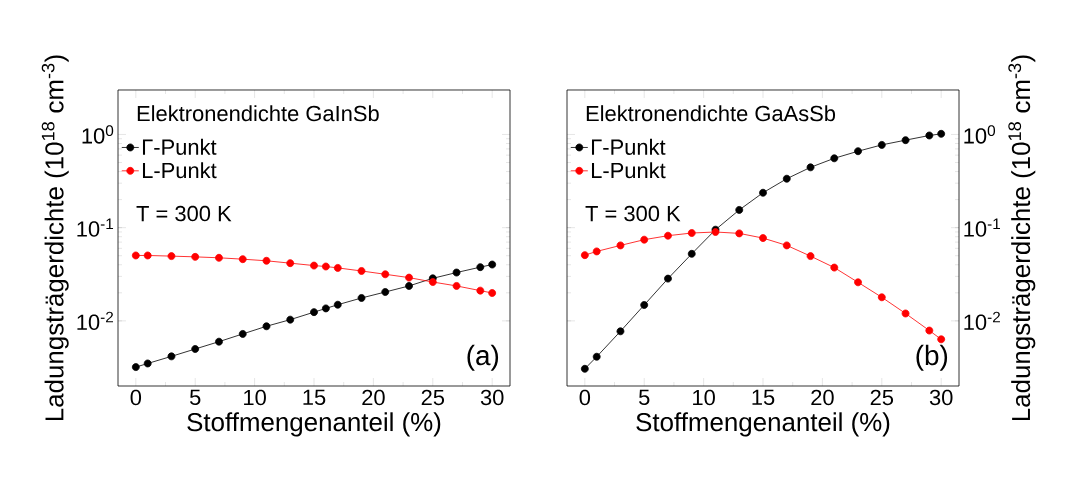  Describe the element at coordinates (711, 113) in the screenshot. I see `legend-title: Elektronendichte GaAsSb` at that location.